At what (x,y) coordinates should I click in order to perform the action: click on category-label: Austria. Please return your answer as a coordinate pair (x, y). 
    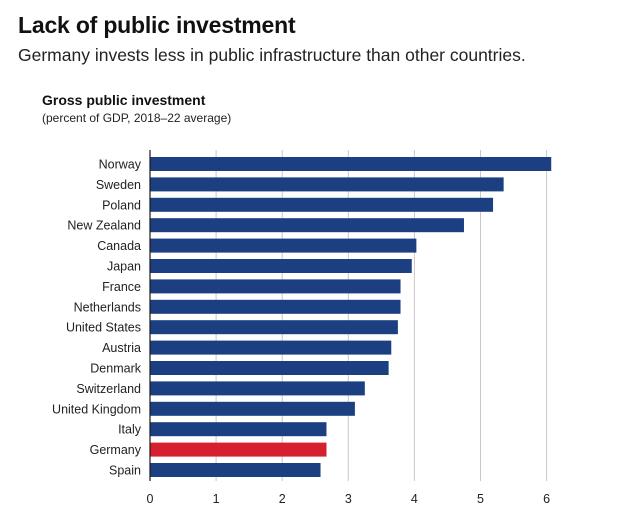
    Looking at the image, I should click on (121, 348).